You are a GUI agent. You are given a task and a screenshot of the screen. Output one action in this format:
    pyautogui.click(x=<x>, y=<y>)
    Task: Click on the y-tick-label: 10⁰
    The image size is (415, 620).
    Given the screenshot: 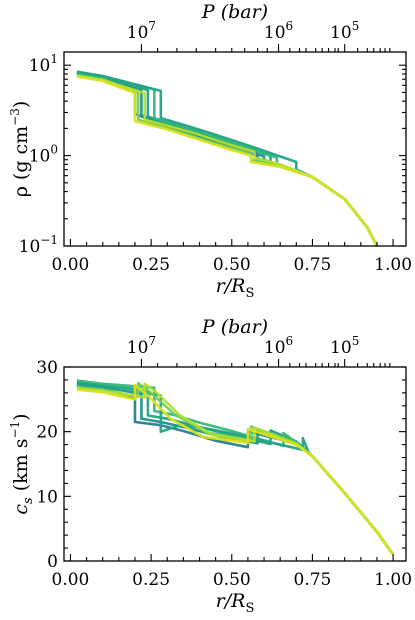 What is the action you would take?
    pyautogui.click(x=43, y=155)
    